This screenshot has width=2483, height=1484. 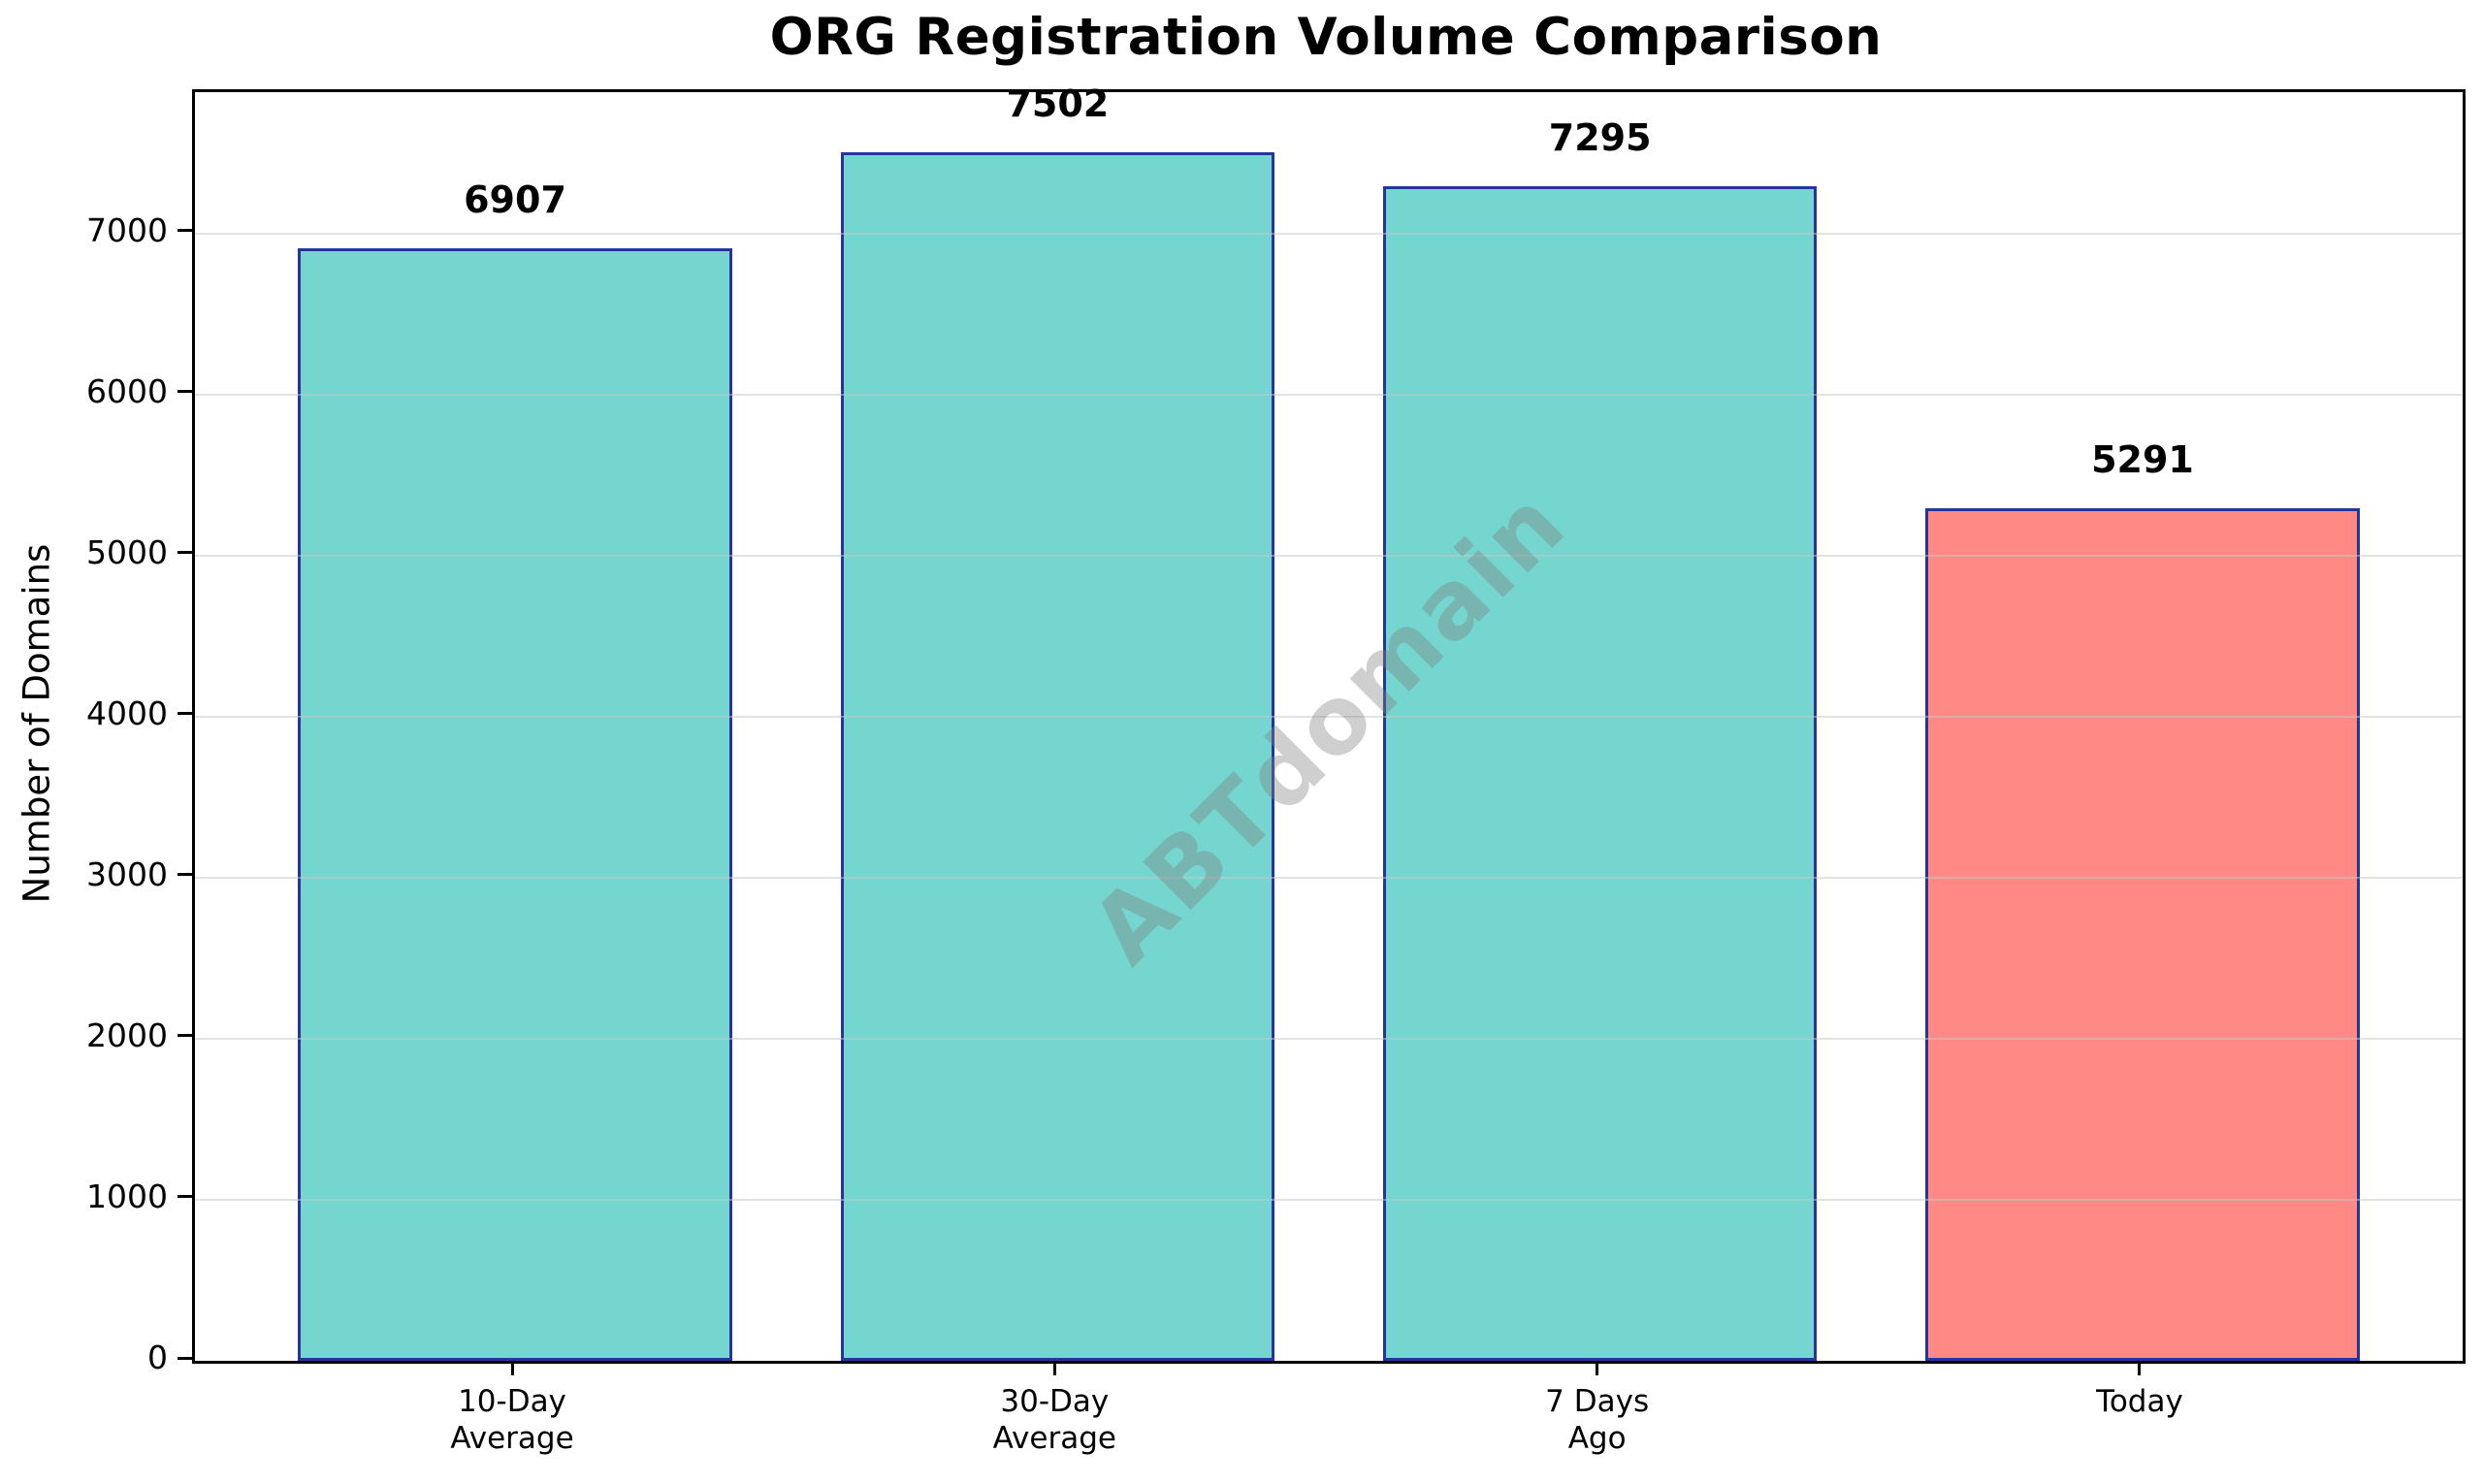 What do you see at coordinates (127, 551) in the screenshot?
I see `y-tick-label: 5000` at bounding box center [127, 551].